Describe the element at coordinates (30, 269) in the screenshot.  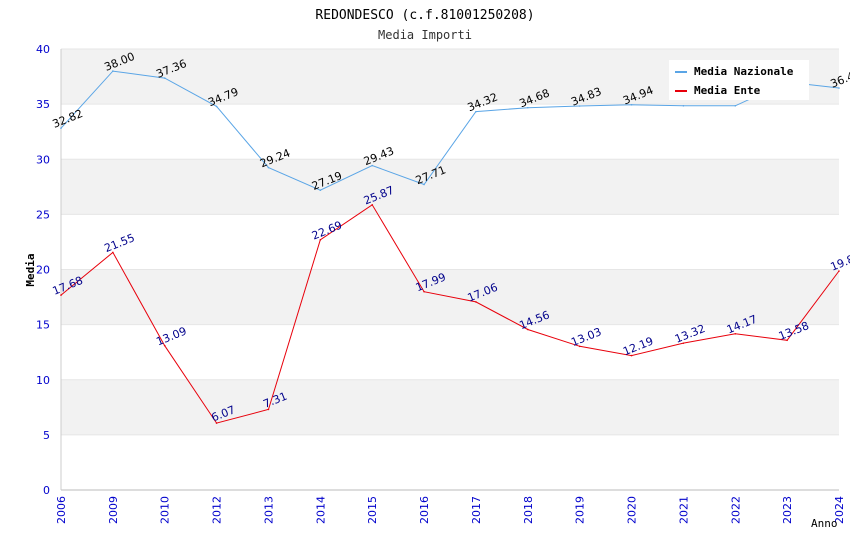
I see `y-axis-label: Media` at that location.